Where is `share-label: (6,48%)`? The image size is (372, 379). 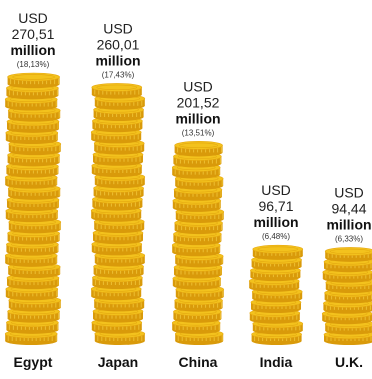 share-label: (6,48%) is located at coordinates (276, 236).